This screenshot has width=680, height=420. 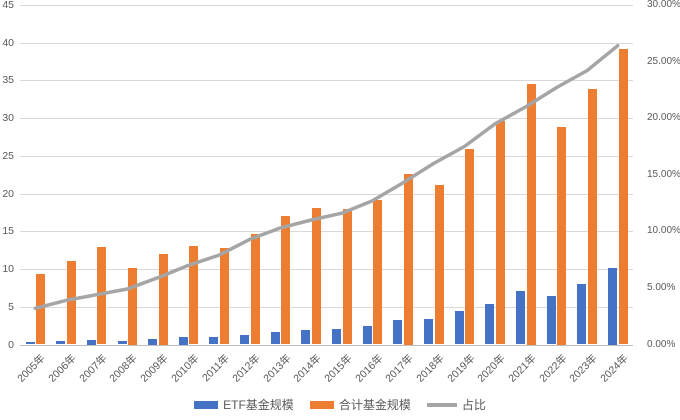 I want to click on x-axis-label: 2022年, so click(x=553, y=368).